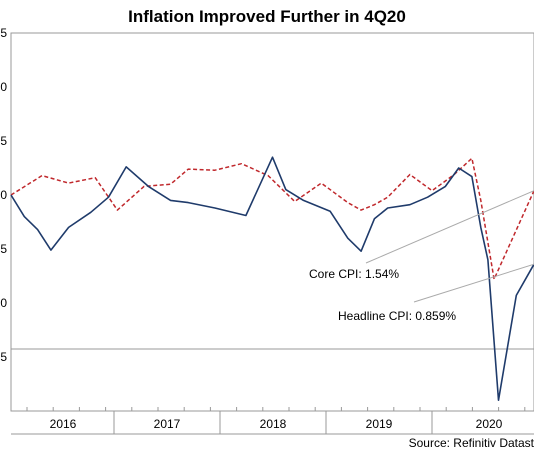 The image size is (534, 450). I want to click on x-axis-year-labels: 2016 2017 2018 2019 2020, so click(276, 422).